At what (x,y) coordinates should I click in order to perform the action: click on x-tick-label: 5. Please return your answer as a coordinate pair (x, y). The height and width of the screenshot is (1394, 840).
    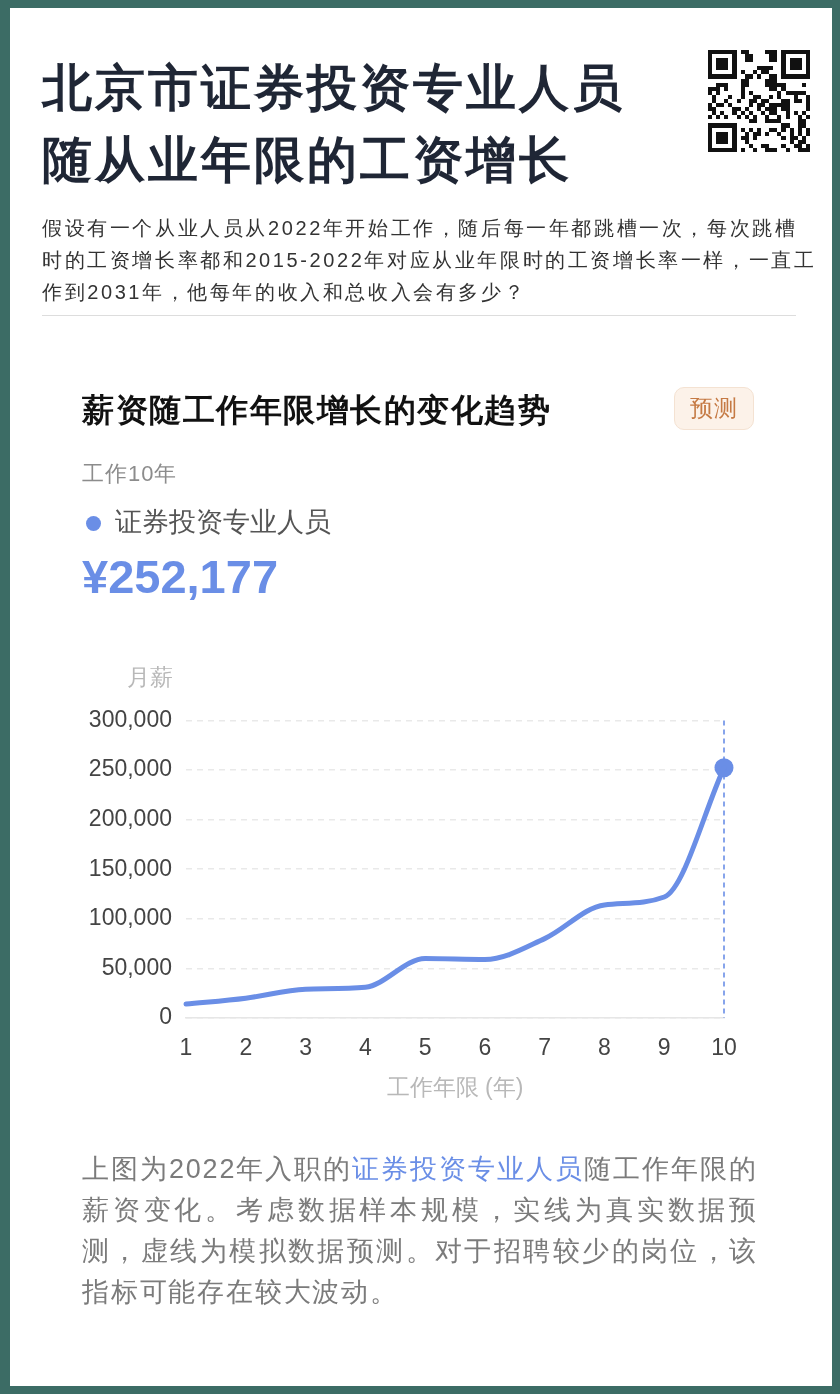
    Looking at the image, I should click on (425, 1046).